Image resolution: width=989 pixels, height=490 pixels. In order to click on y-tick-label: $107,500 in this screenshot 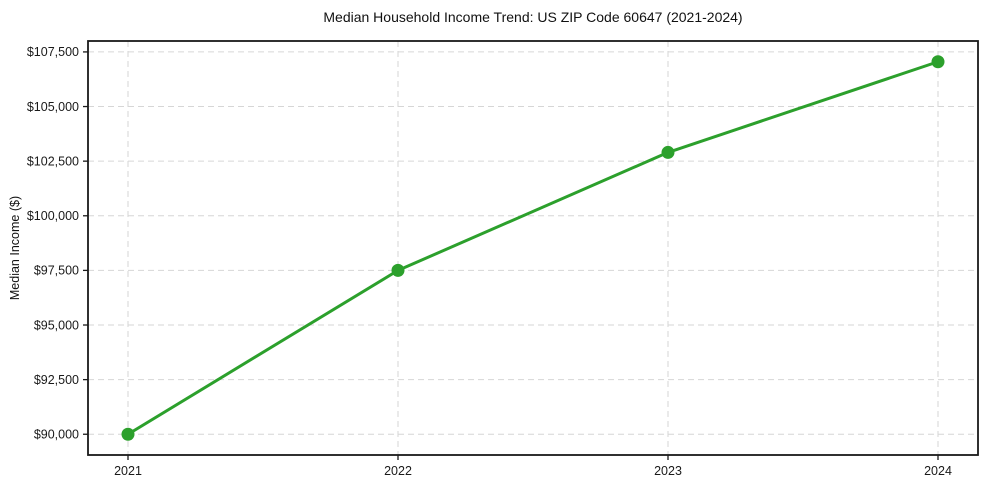, I will do `click(53, 52)`.